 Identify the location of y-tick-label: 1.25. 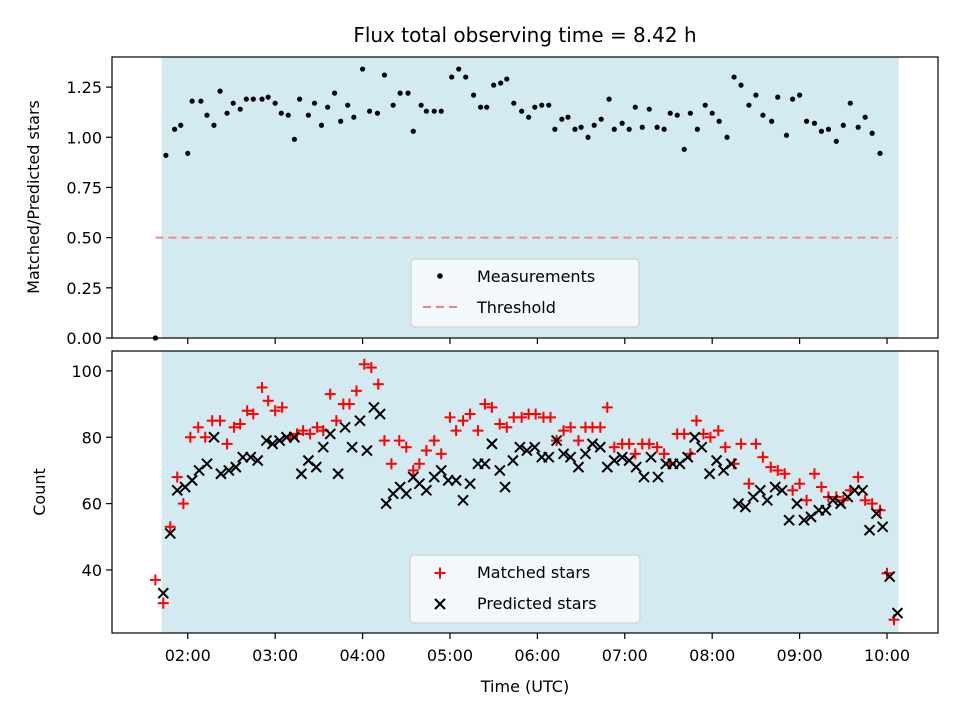
(84, 87).